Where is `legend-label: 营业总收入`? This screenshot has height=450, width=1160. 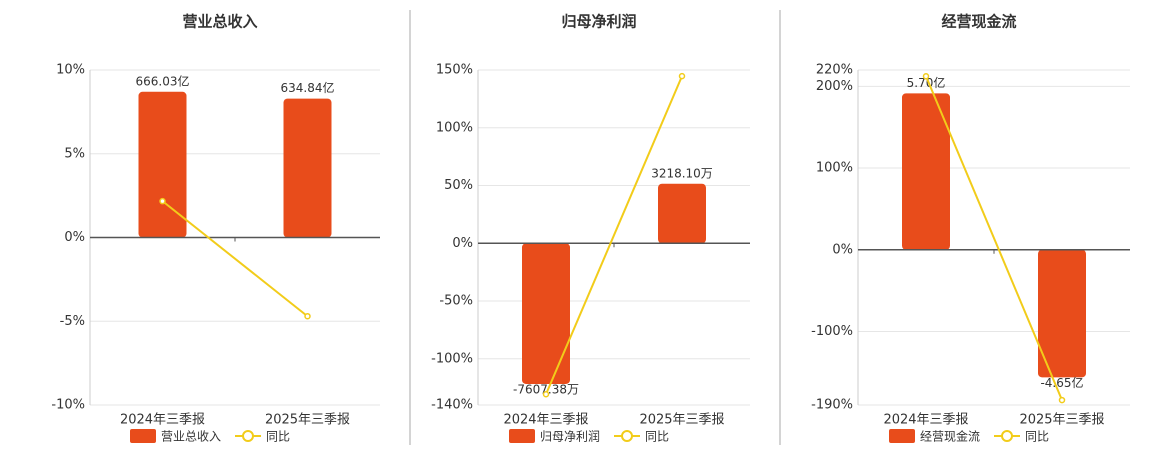 legend-label: 营业总收入 is located at coordinates (191, 437).